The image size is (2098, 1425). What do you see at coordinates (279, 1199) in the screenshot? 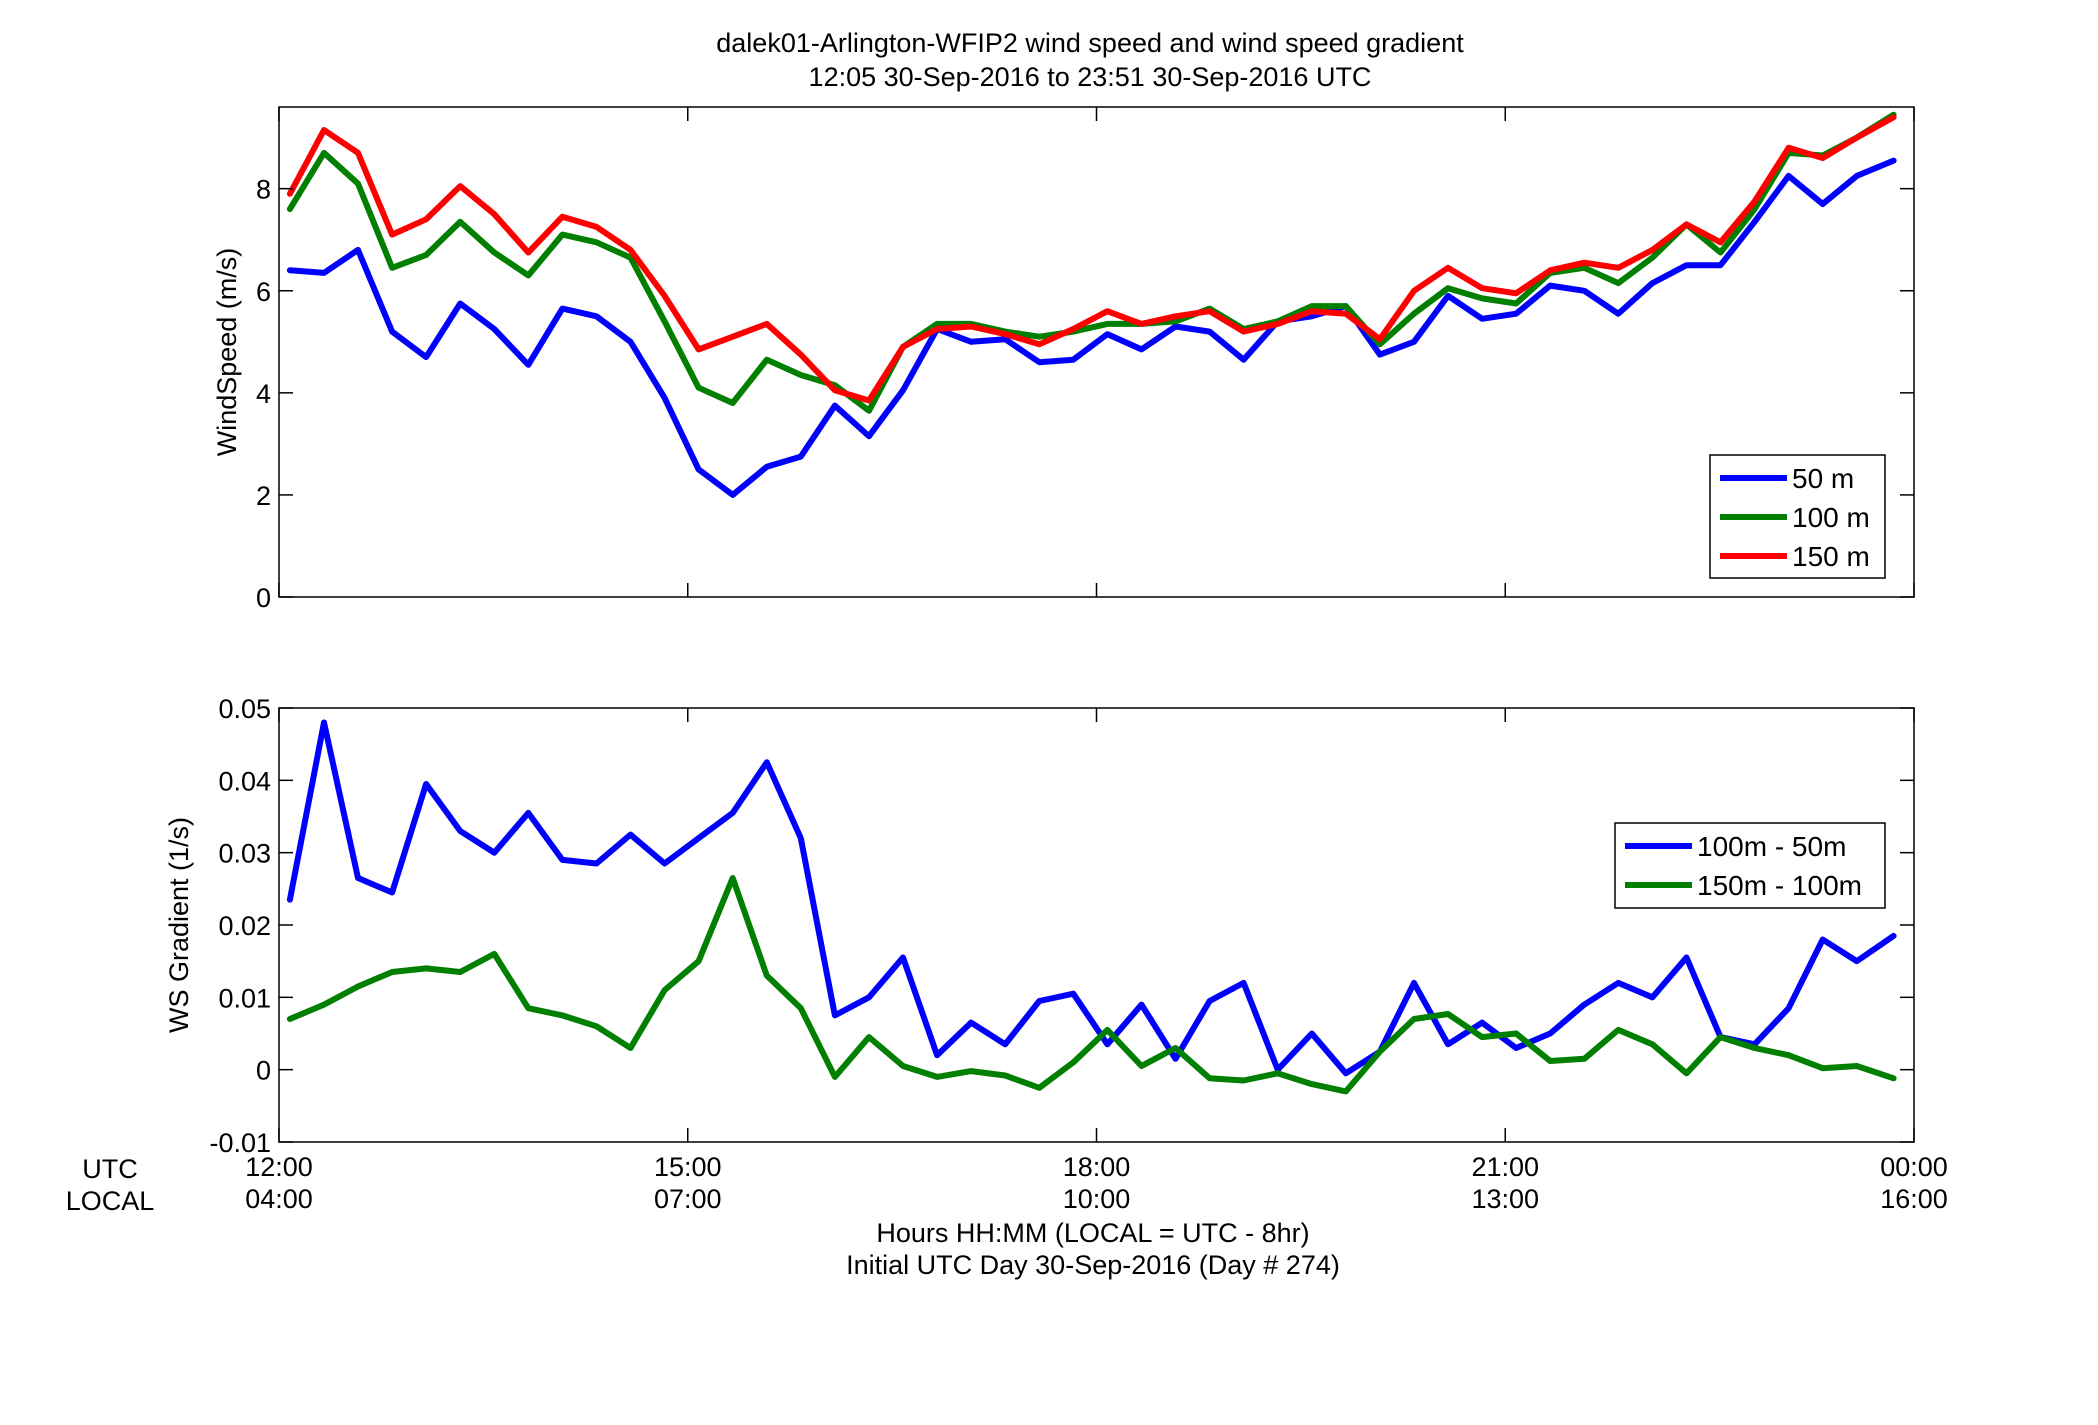
I see `x-tick-label-local: 04:00` at bounding box center [279, 1199].